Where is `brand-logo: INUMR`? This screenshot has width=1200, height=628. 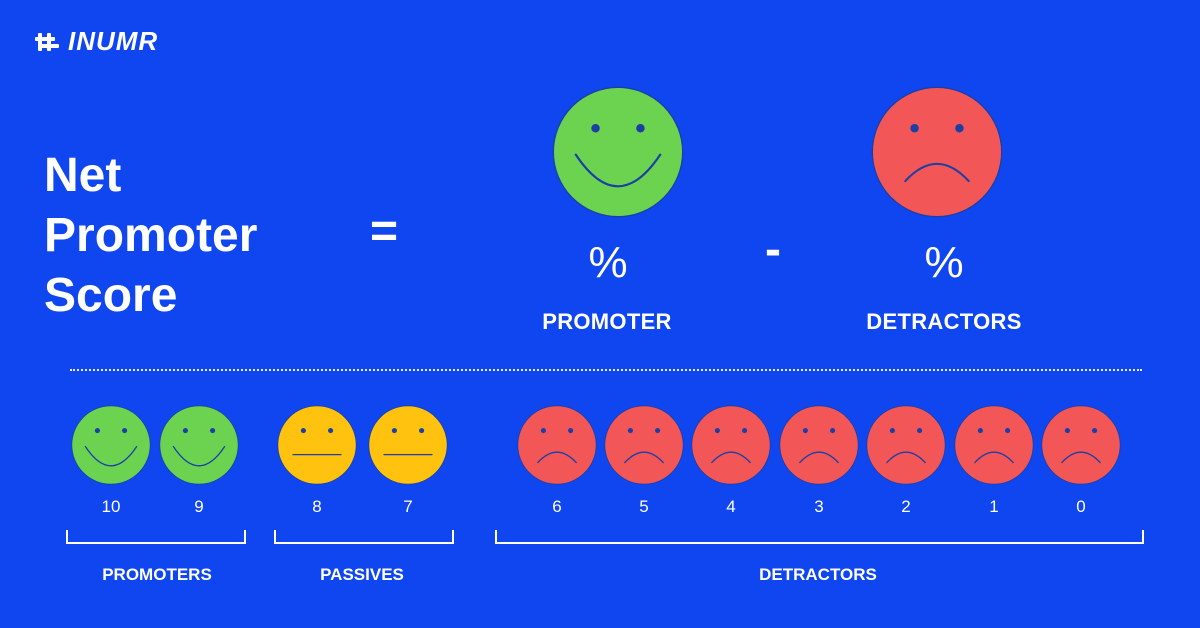 brand-logo: INUMR is located at coordinates (96, 41).